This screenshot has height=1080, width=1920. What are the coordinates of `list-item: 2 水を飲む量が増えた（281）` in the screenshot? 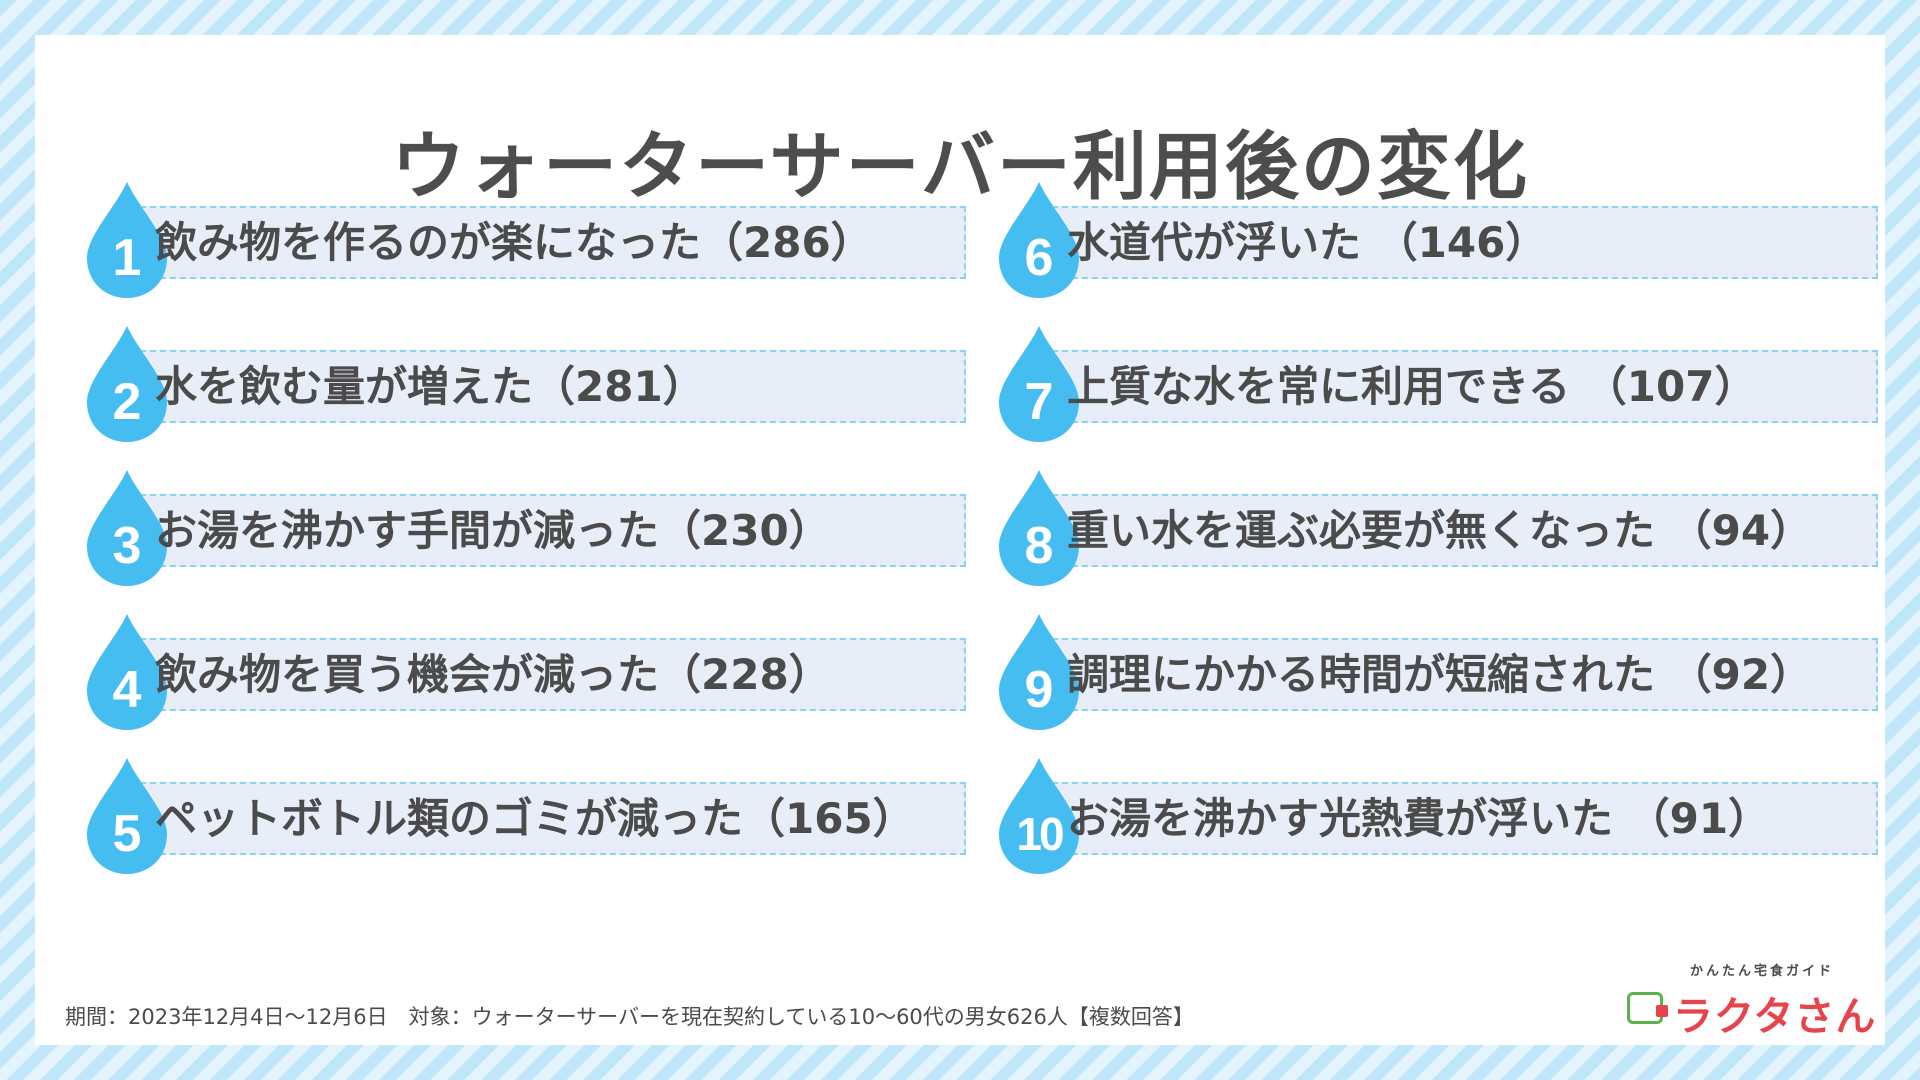 It's located at (525, 384).